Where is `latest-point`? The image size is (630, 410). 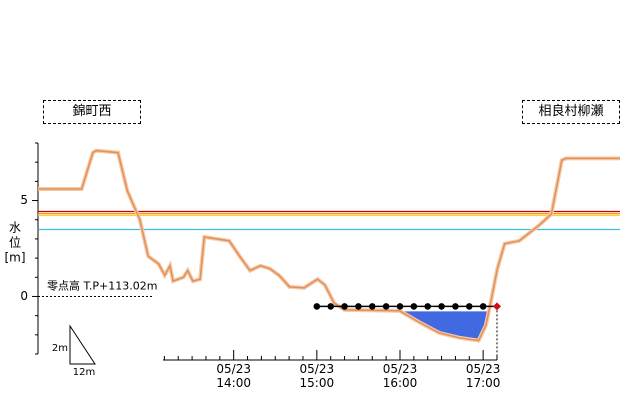
latest-point is located at coordinates (497, 306).